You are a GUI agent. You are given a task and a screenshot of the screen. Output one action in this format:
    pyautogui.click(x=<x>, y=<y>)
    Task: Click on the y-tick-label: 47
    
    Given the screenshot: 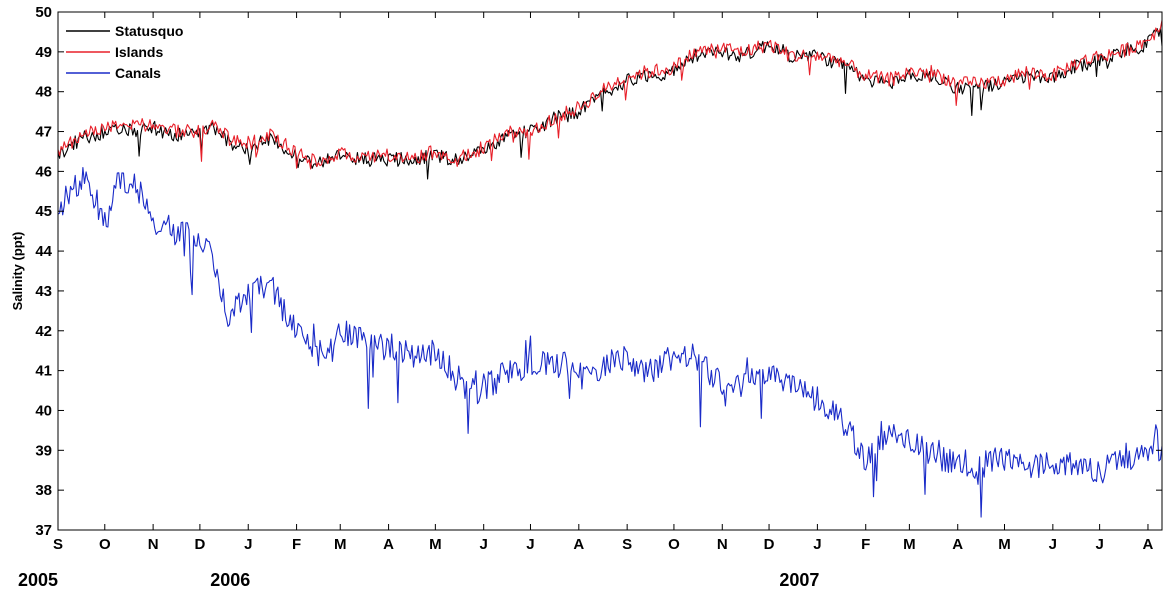 What is the action you would take?
    pyautogui.click(x=43, y=132)
    